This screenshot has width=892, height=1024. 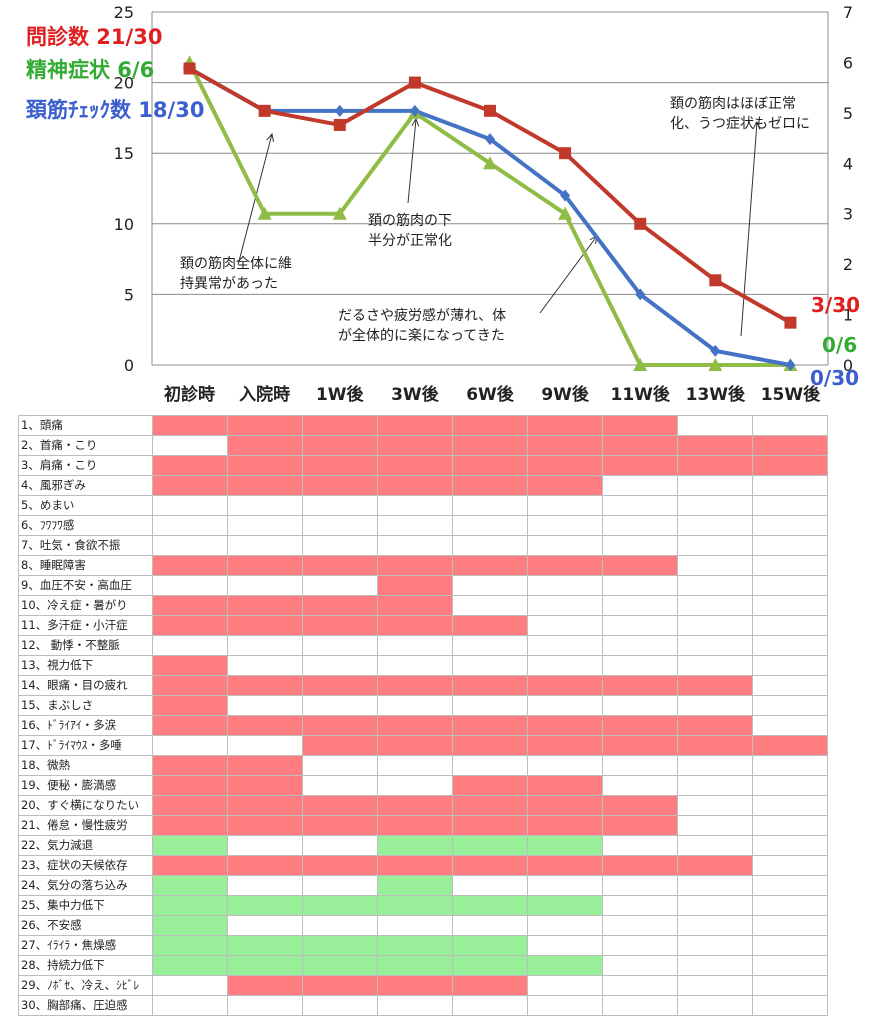 I want to click on annotation-line: が全体的に楽になってきた, so click(x=421, y=336).